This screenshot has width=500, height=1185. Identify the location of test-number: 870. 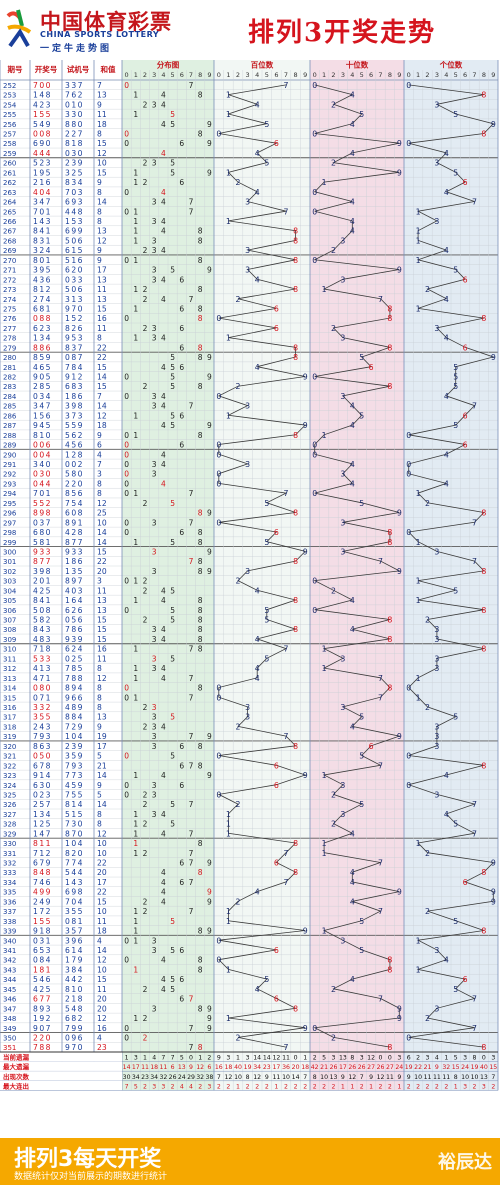
(74, 833).